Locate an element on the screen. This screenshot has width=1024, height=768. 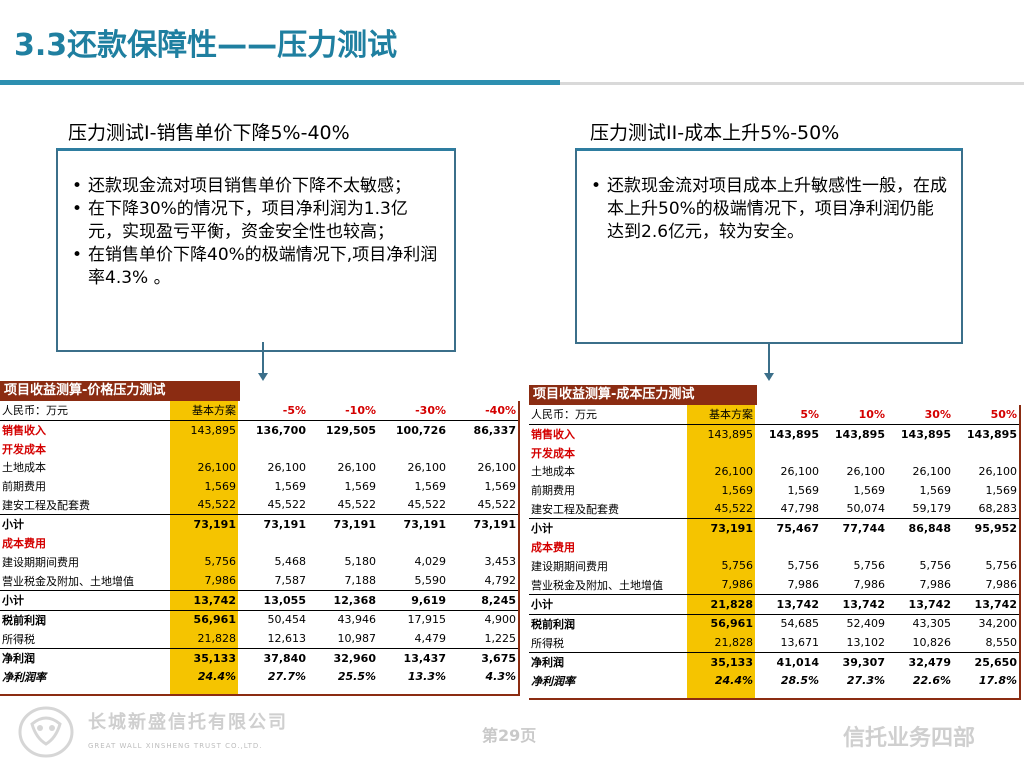
row-label: 净利润 is located at coordinates (608, 661).